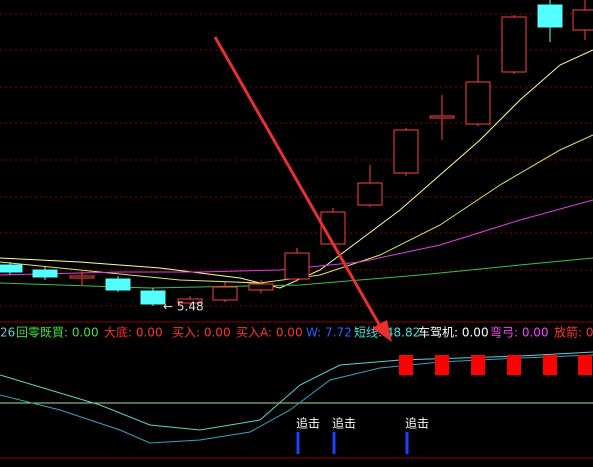  Describe the element at coordinates (362, 435) in the screenshot. I see `signals: 追击 追击 追击` at that location.